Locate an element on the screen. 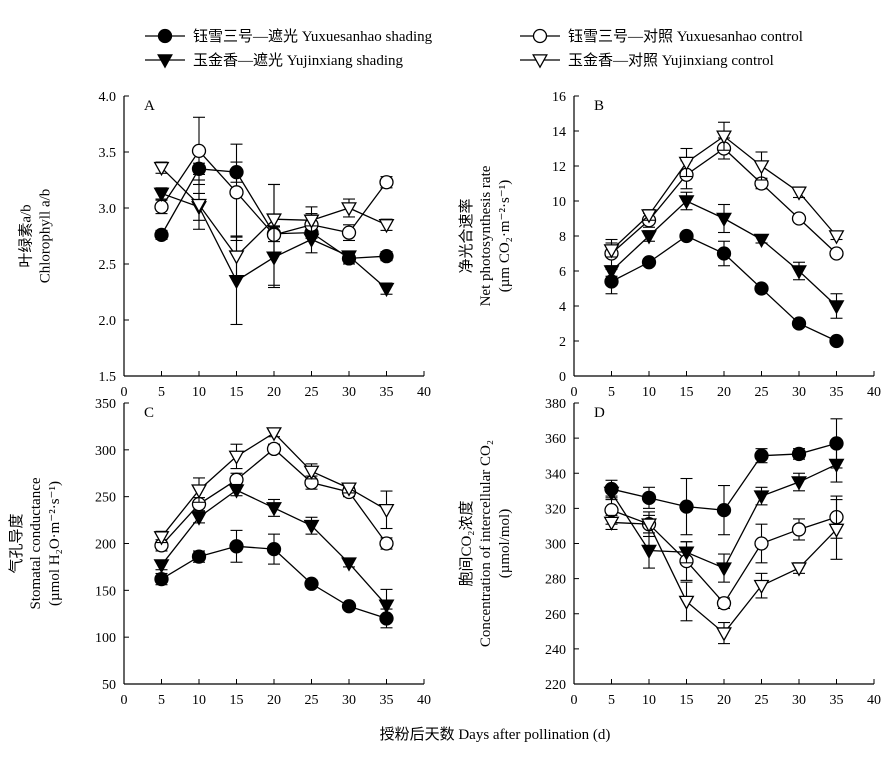 The width and height of the screenshot is (891, 758). y-tick-label: 10 is located at coordinates (559, 202).